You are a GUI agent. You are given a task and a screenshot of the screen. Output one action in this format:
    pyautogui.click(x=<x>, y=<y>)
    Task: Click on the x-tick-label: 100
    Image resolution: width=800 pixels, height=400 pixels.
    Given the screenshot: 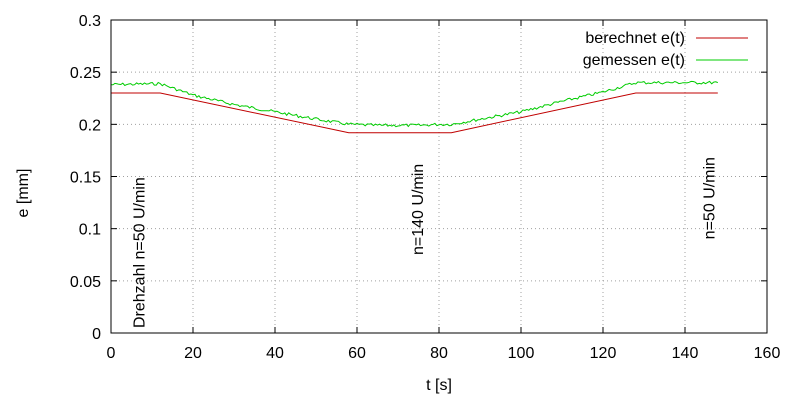 What is the action you would take?
    pyautogui.click(x=521, y=353)
    